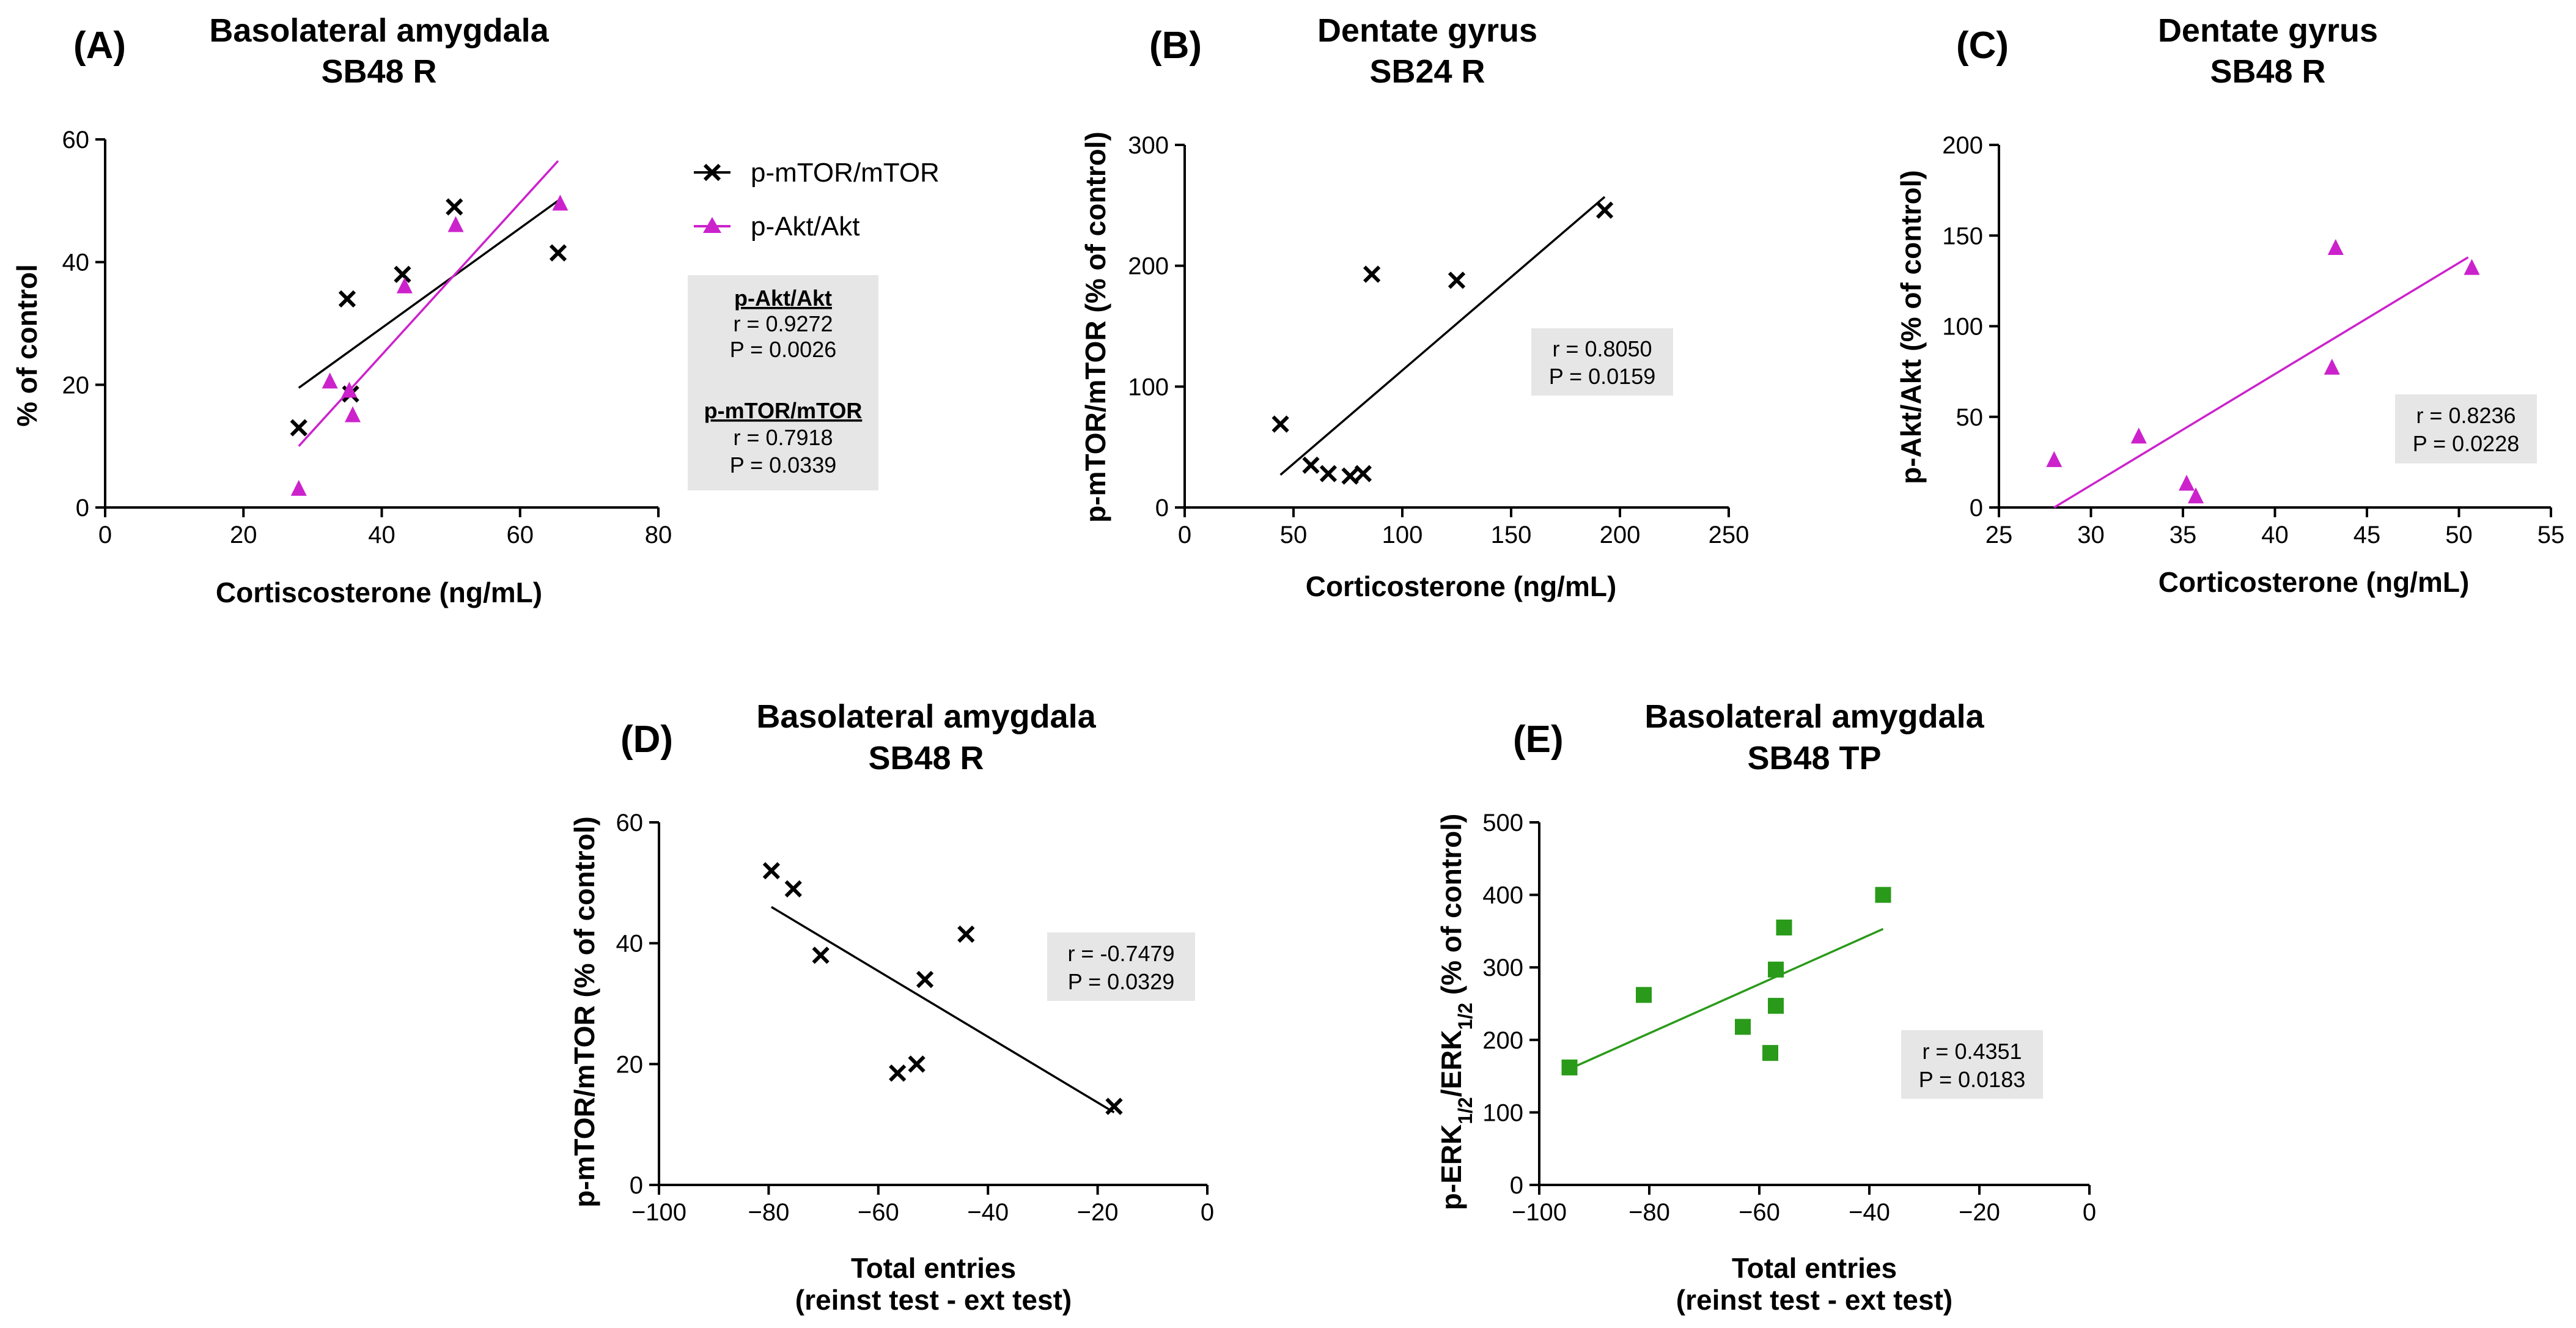  What do you see at coordinates (1455, 1012) in the screenshot?
I see `panel-e-y-axis-label: p-ERK1/2/ERK1/2 (% of control)` at bounding box center [1455, 1012].